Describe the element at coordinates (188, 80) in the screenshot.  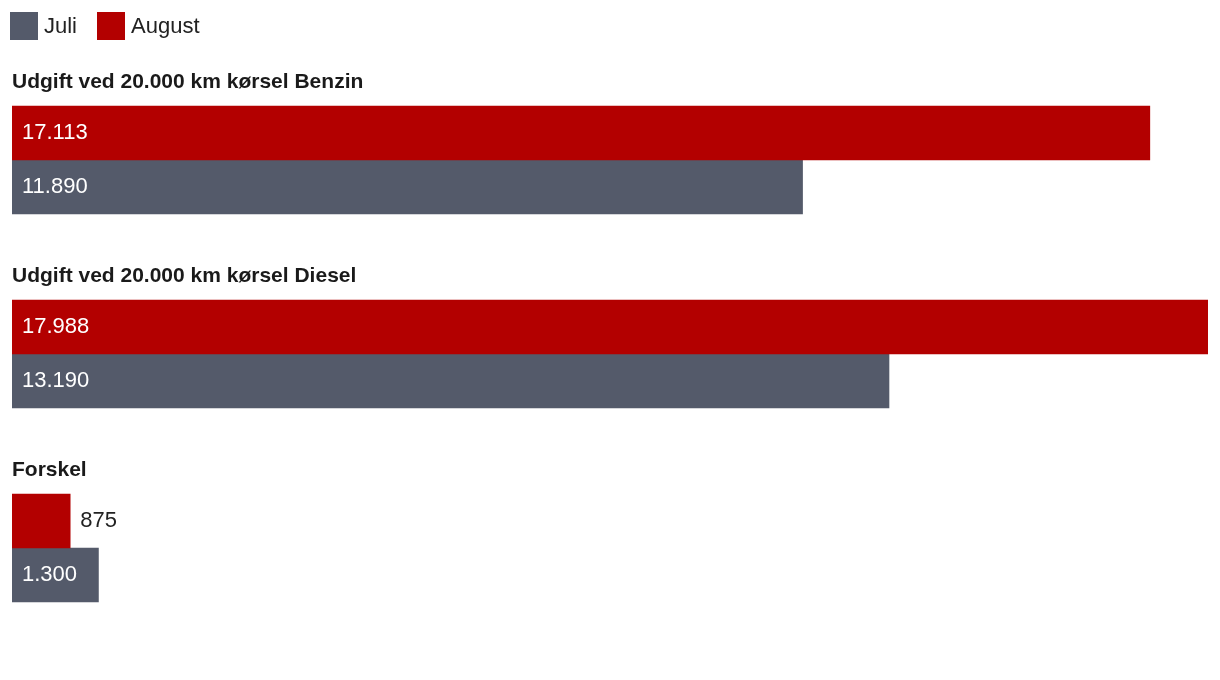
I see `y-tick-label: Udgift ved 20.000 km kørsel Benzin` at that location.